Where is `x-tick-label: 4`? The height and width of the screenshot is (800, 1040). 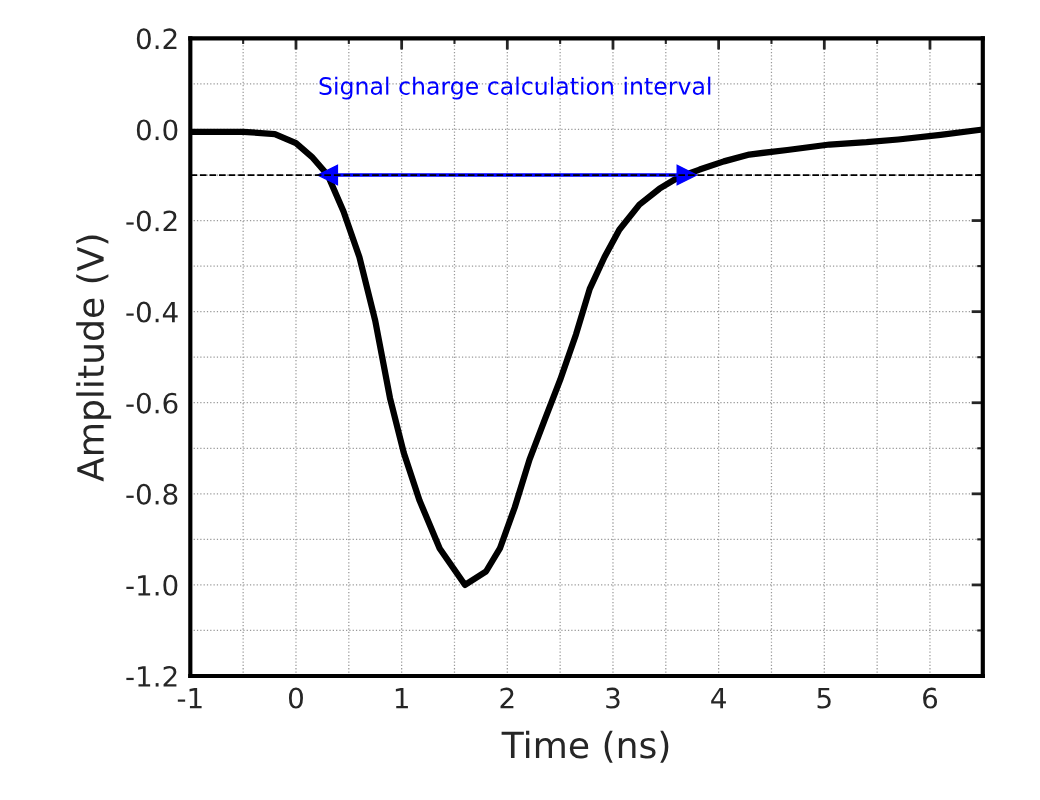
x-tick-label: 4 is located at coordinates (718, 698).